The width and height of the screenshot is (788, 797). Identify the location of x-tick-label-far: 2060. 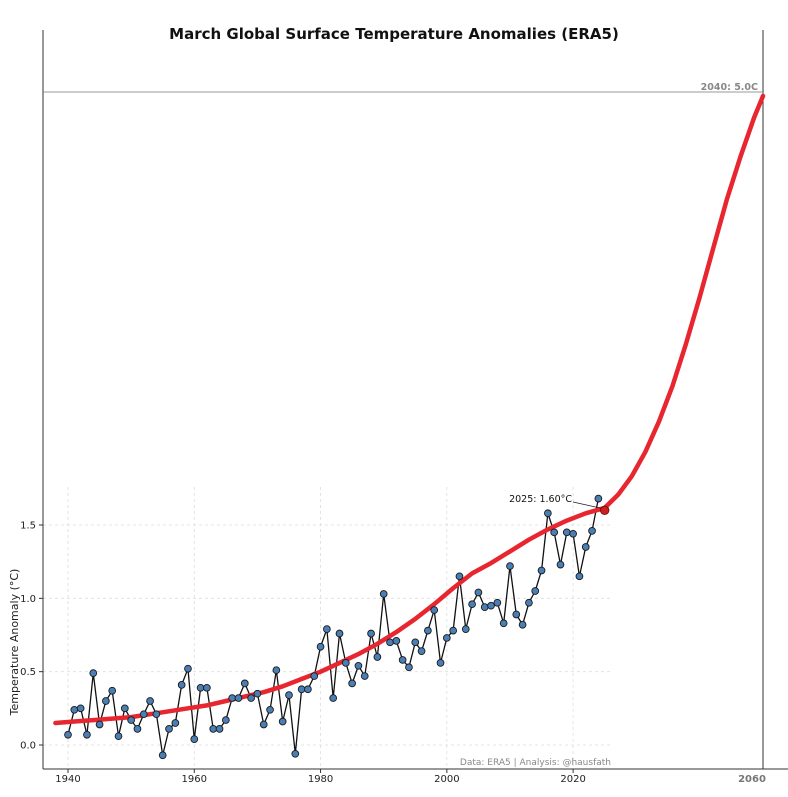
(752, 779).